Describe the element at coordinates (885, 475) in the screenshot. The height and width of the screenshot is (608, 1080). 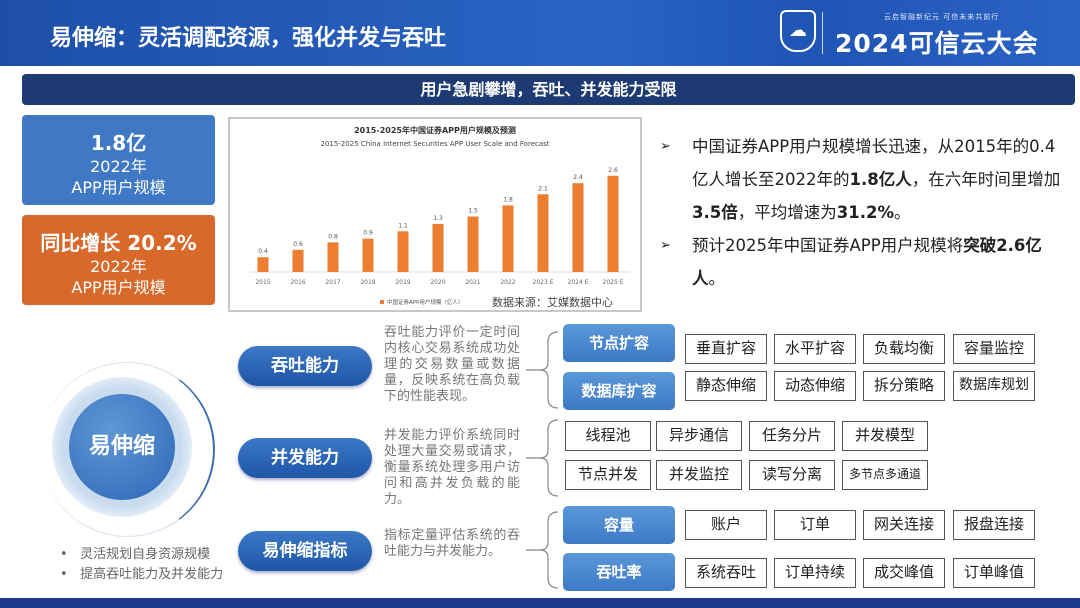
I see `feature-tag: 多节点多通道` at that location.